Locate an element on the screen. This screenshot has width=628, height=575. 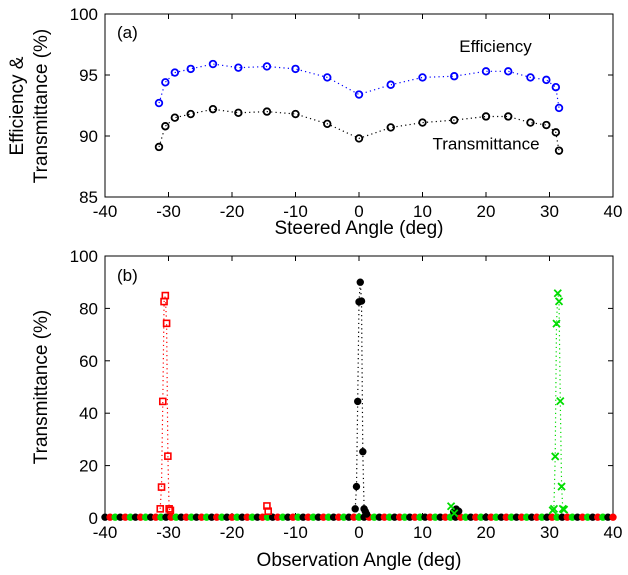
panel-b-ytick-label: 40 is located at coordinates (88, 413).